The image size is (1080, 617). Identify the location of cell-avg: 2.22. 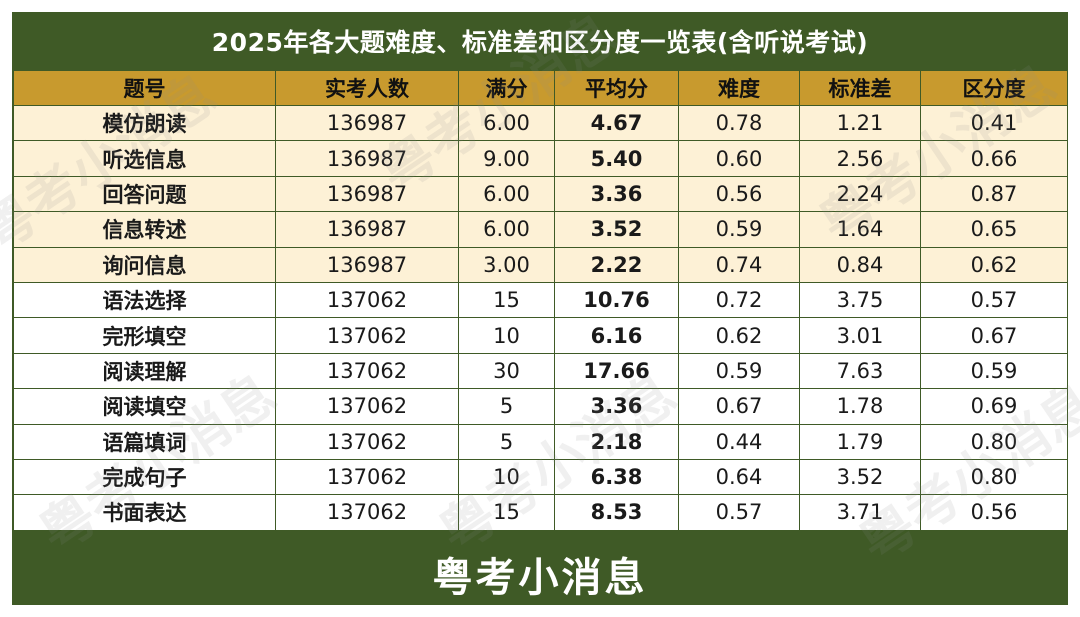
(616, 264).